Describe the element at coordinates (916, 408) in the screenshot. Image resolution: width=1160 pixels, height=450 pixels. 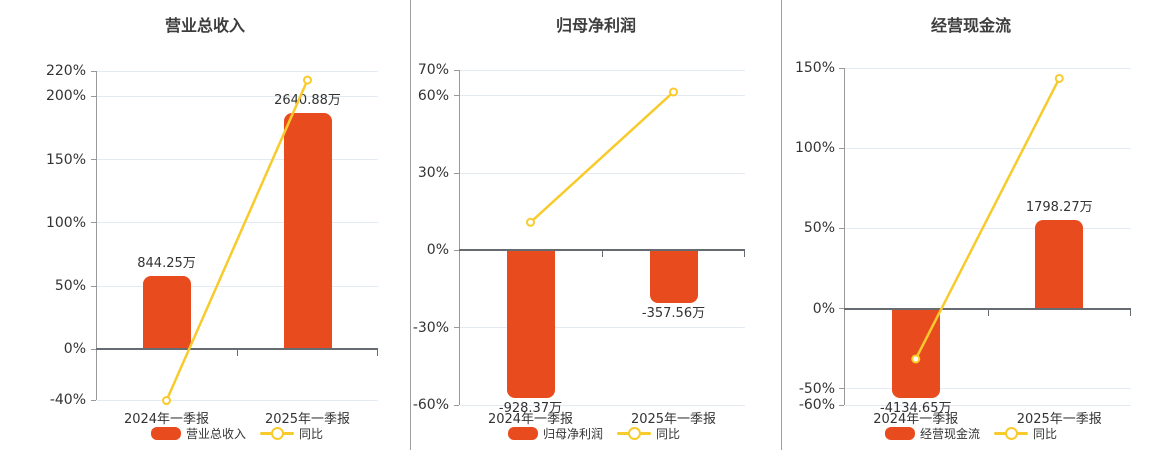
I see `bar-value-label: -4134.65万` at that location.